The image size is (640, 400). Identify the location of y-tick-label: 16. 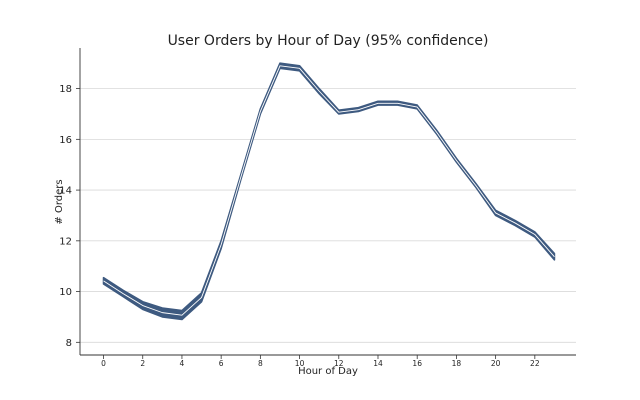
(65, 140).